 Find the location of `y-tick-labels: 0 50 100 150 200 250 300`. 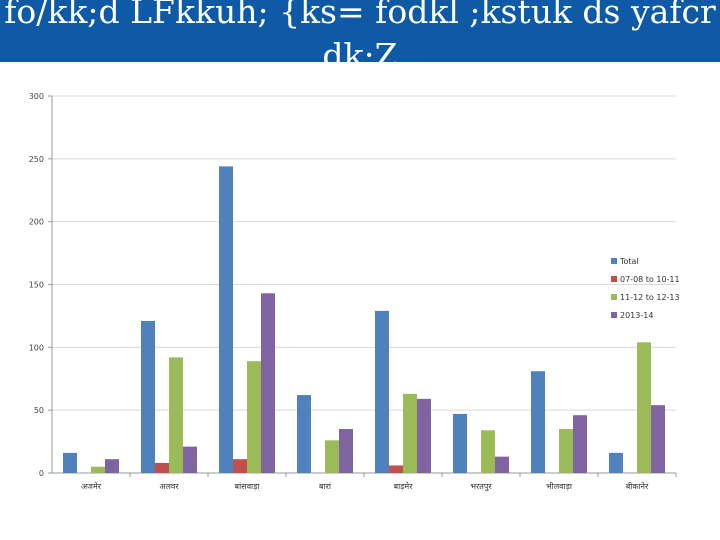

y-tick-labels: 0 50 100 150 200 250 300 is located at coordinates (36, 285).